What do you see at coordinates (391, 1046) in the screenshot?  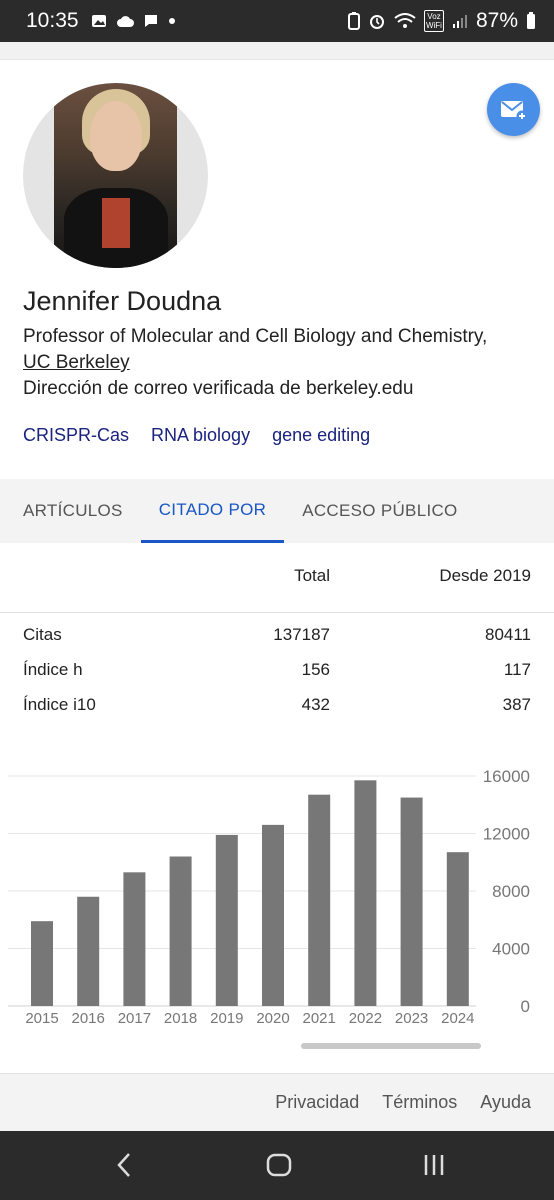 I see `chart-scrollbar` at bounding box center [391, 1046].